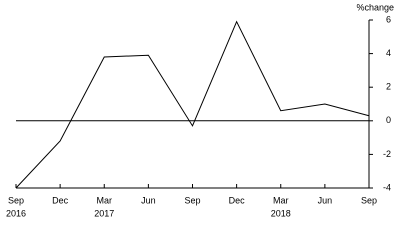 The height and width of the screenshot is (240, 397). Describe the element at coordinates (388, 87) in the screenshot. I see `y-tick-label: 2` at that location.